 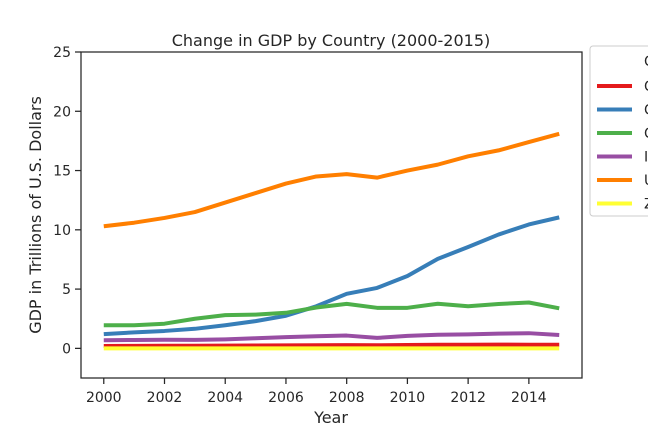 I want to click on x-tick-label: 2006, so click(x=286, y=398).